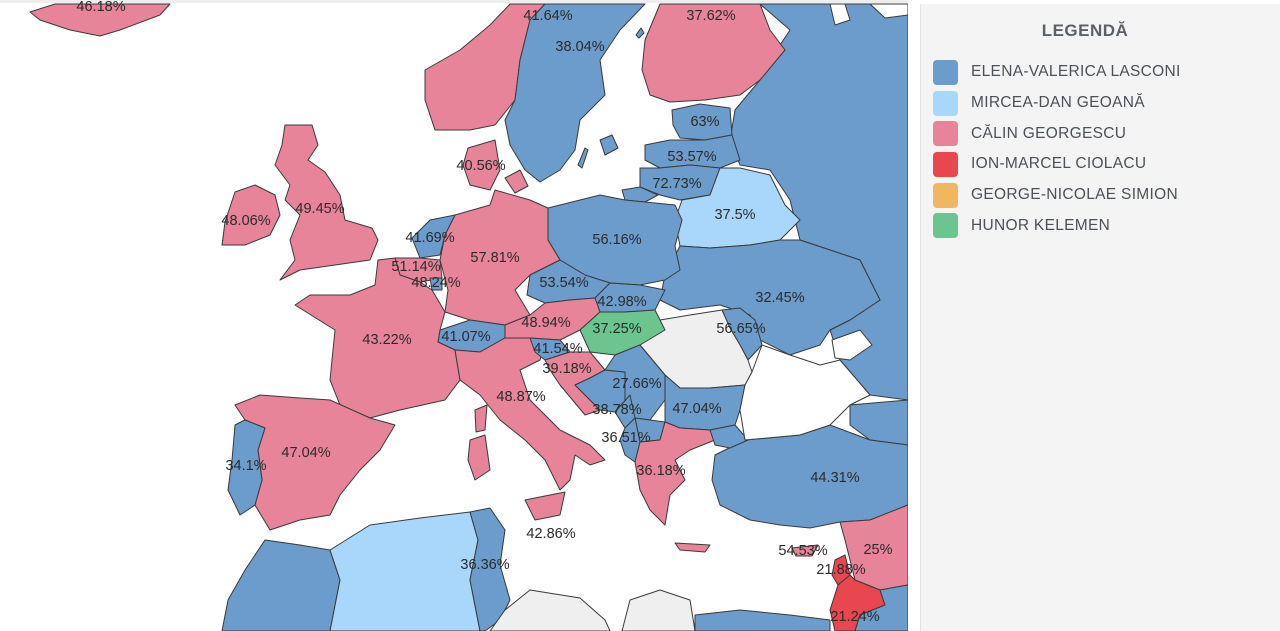  I want to click on country-germany, so click(500, 257).